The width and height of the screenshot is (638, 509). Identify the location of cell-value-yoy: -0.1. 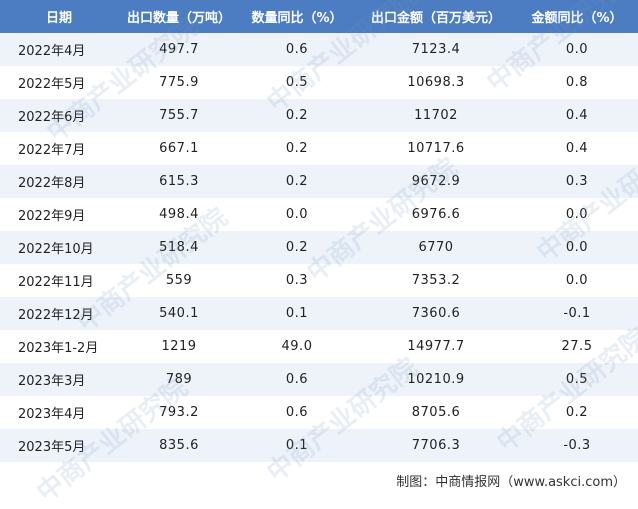
(577, 313).